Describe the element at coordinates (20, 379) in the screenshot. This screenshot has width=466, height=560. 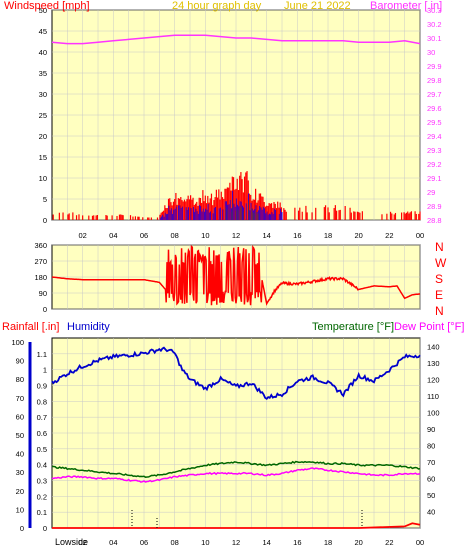
I see `humidity-tick-label: 80` at that location.